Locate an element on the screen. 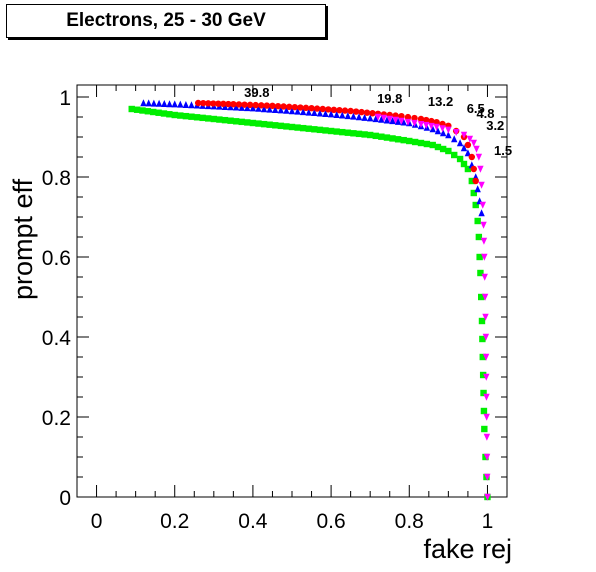 This screenshot has height=572, width=596. y-tick-label: 0.4 is located at coordinates (57, 338).